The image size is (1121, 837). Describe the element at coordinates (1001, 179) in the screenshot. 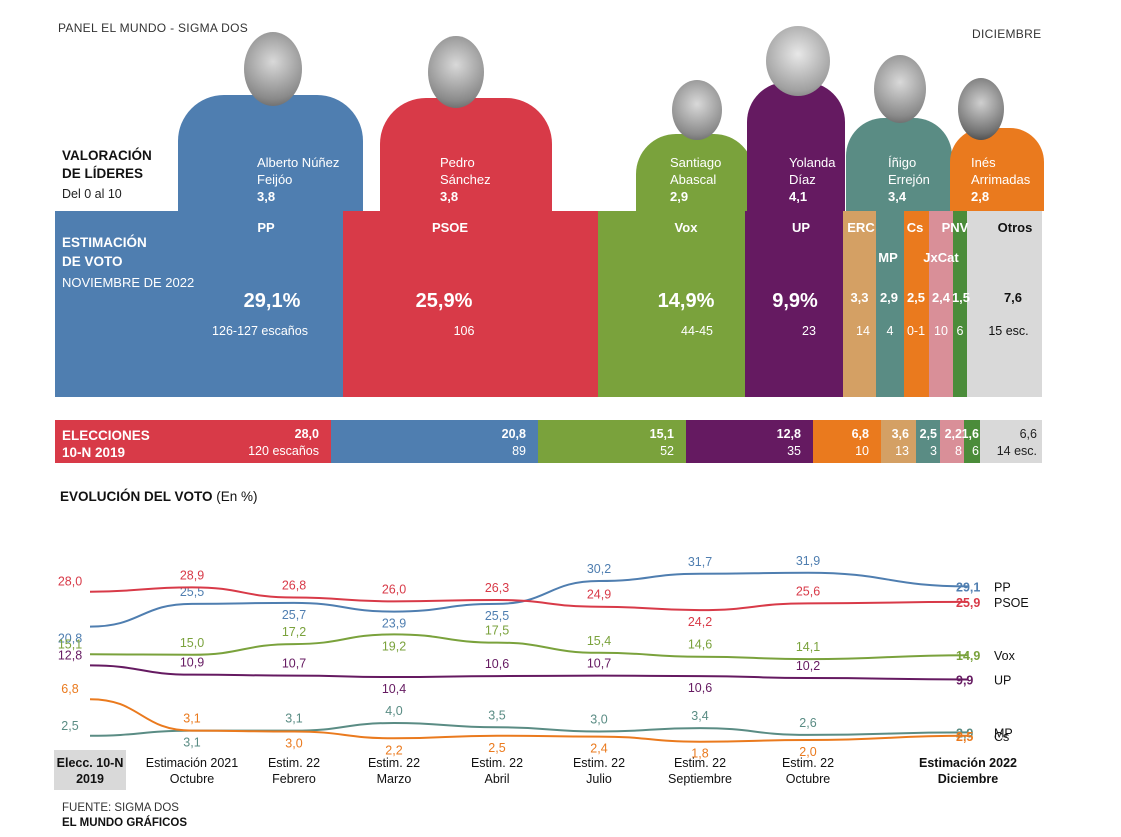

I see `leader-name: Arrimadas` at that location.